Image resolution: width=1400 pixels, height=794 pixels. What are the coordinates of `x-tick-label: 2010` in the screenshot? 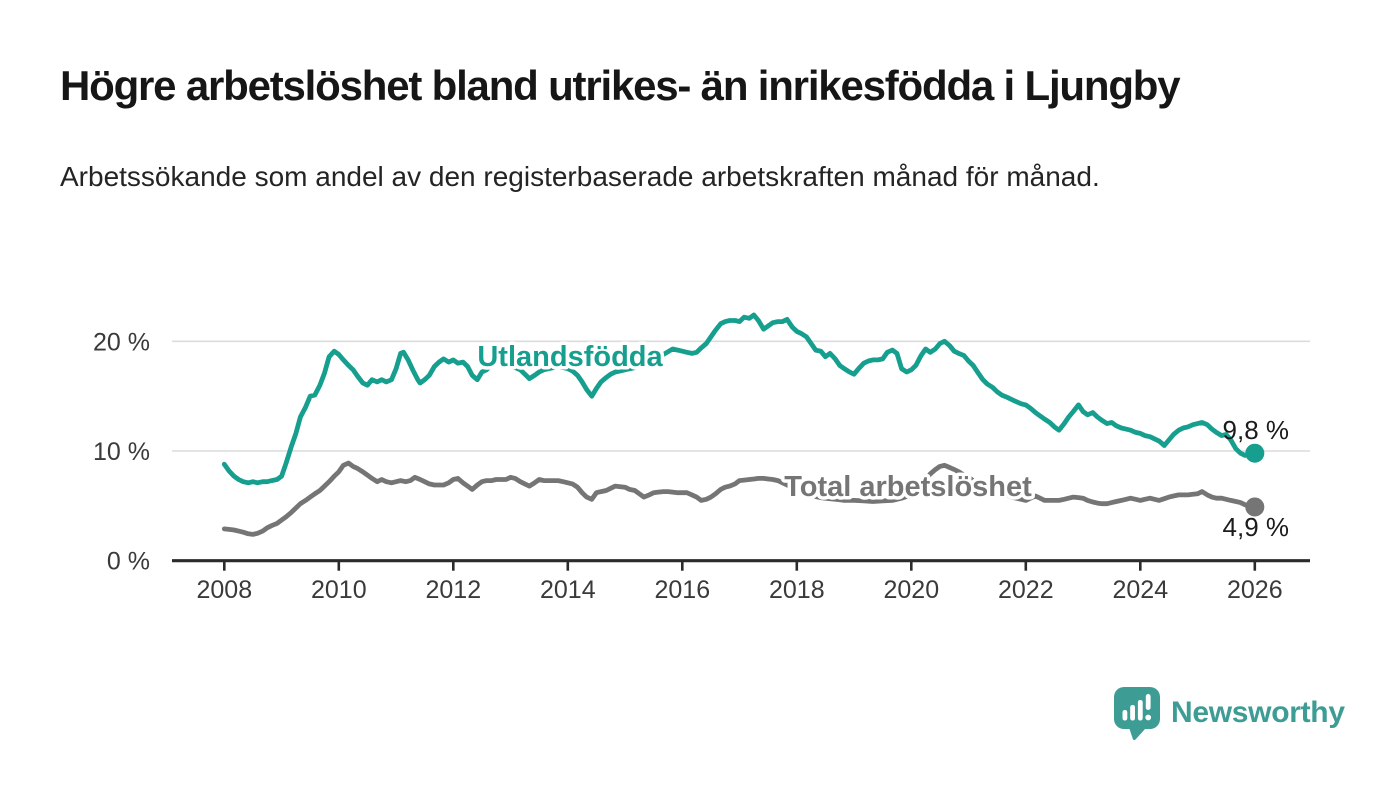 It's located at (339, 590).